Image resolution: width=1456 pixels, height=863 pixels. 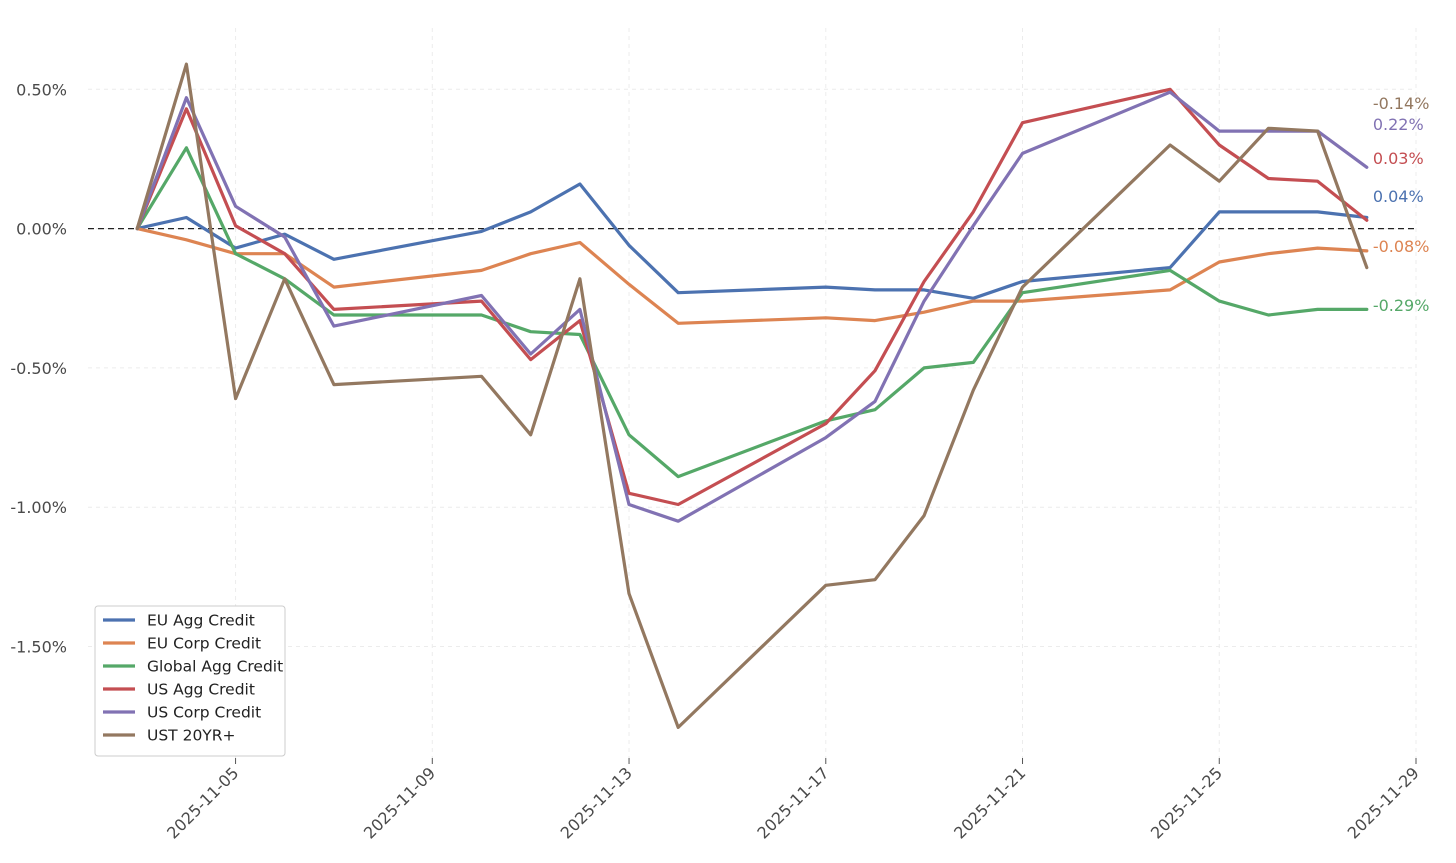 What do you see at coordinates (215, 667) in the screenshot?
I see `legend-label-global-agg-credit: Global Agg Credit` at bounding box center [215, 667].